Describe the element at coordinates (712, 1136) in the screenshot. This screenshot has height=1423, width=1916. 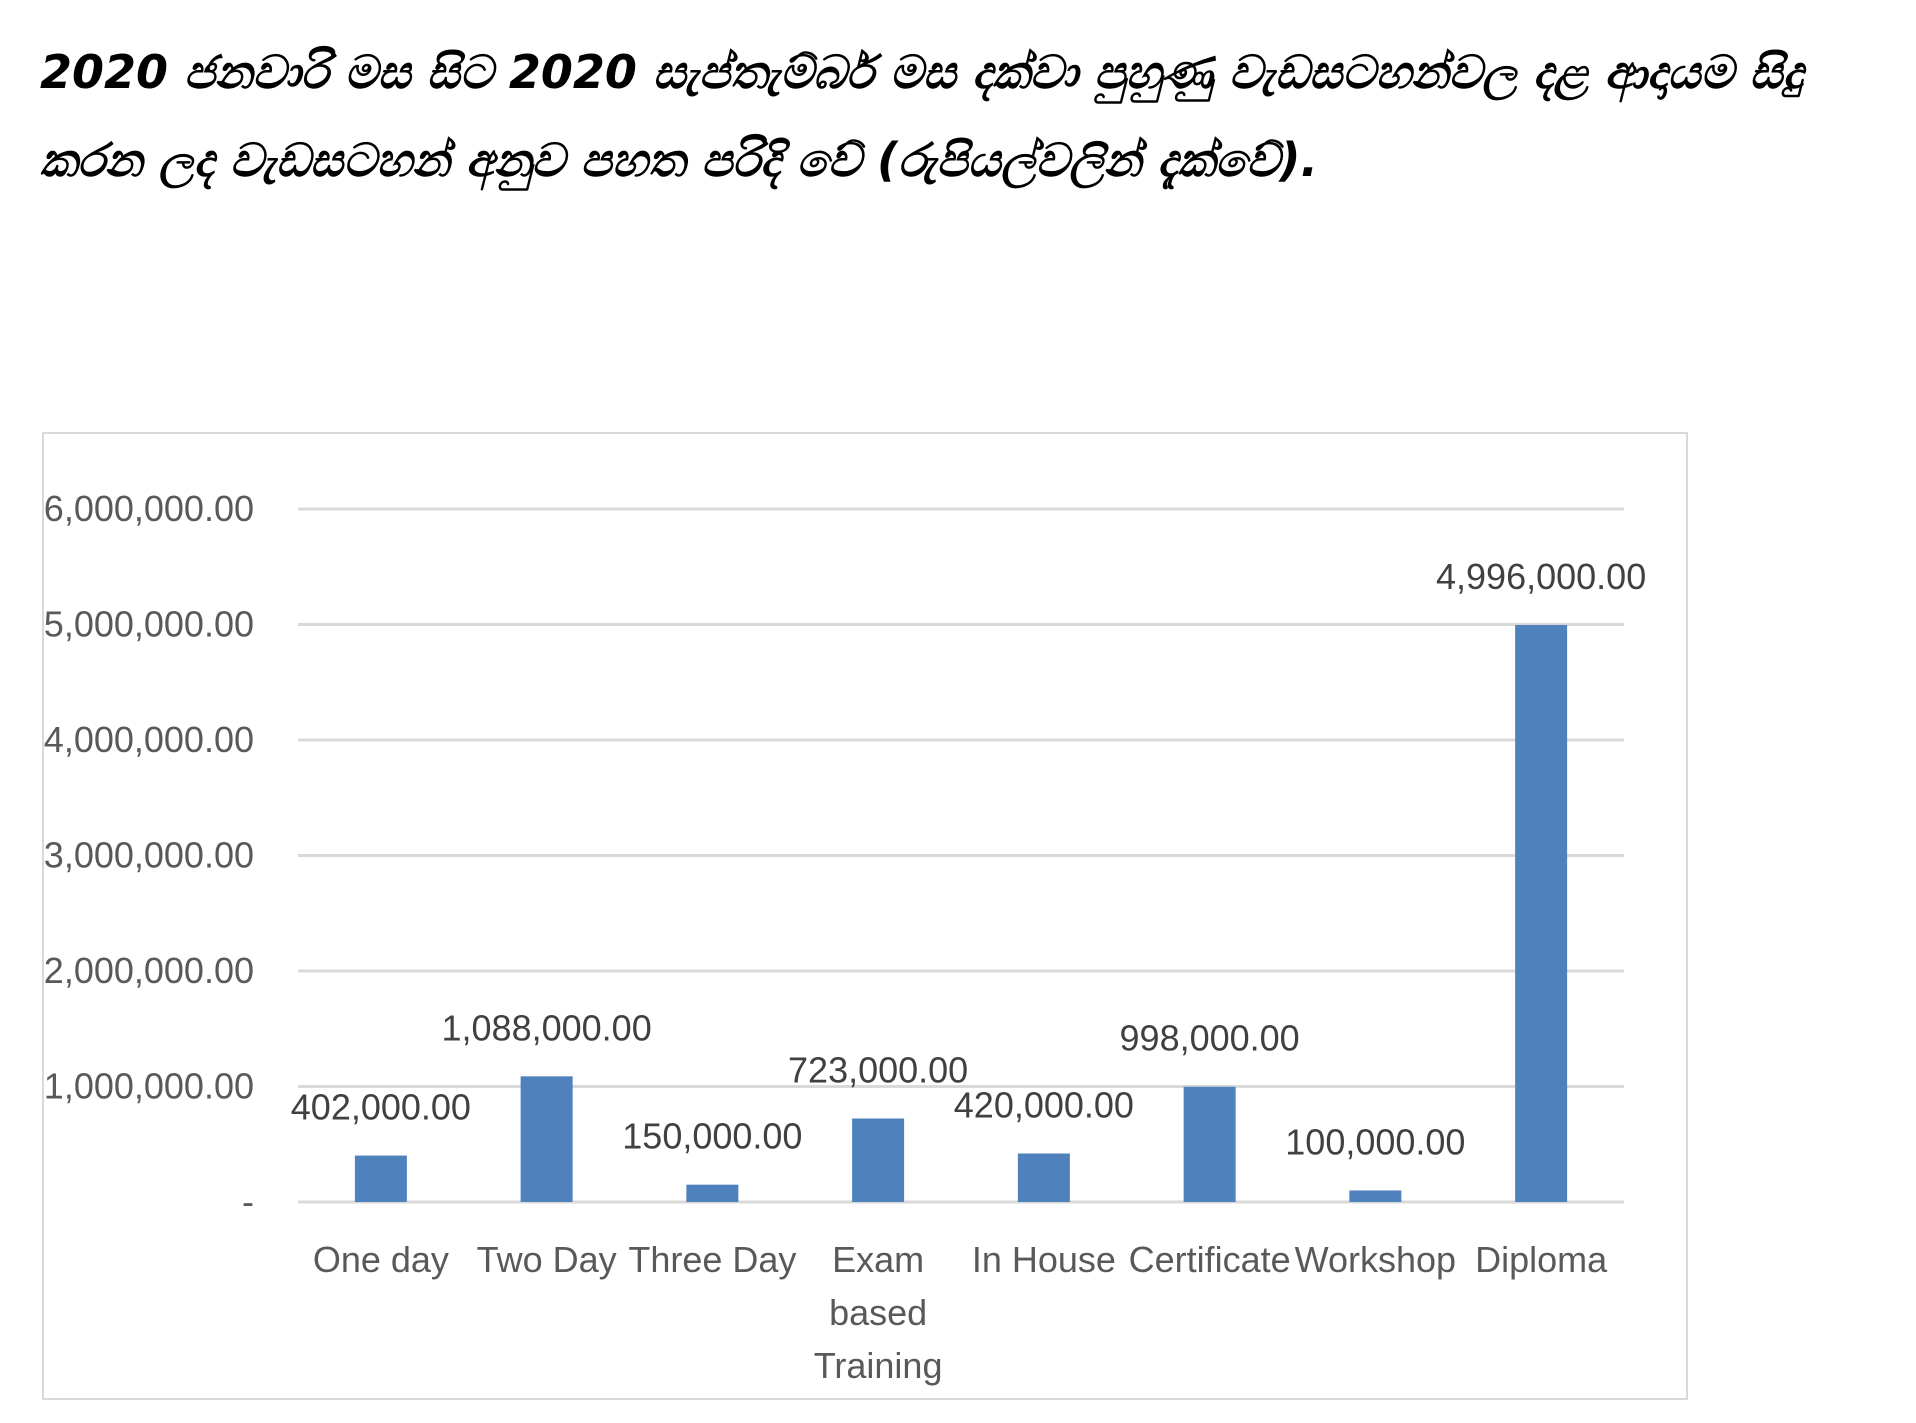
I see `data-label: 150,000.00` at that location.